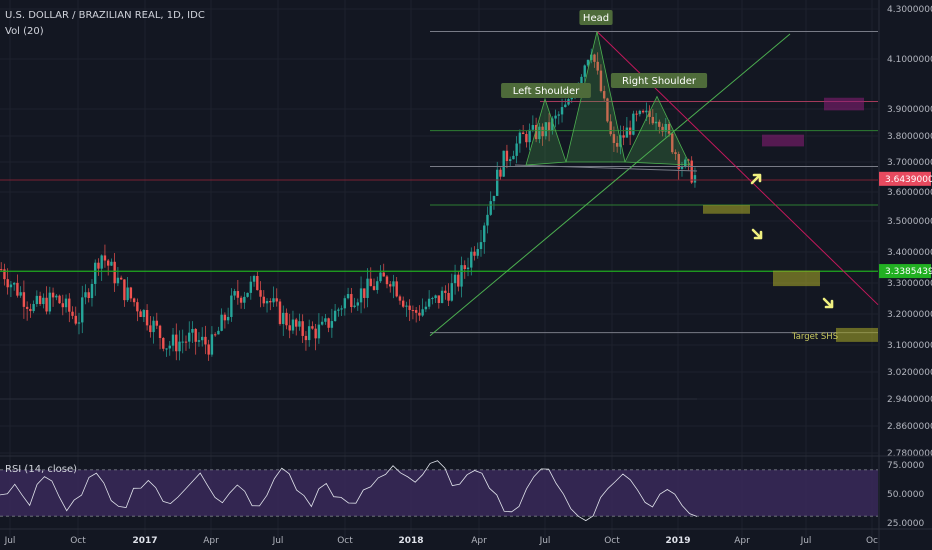  Describe the element at coordinates (345, 541) in the screenshot. I see `time-tick-label: Oct` at that location.